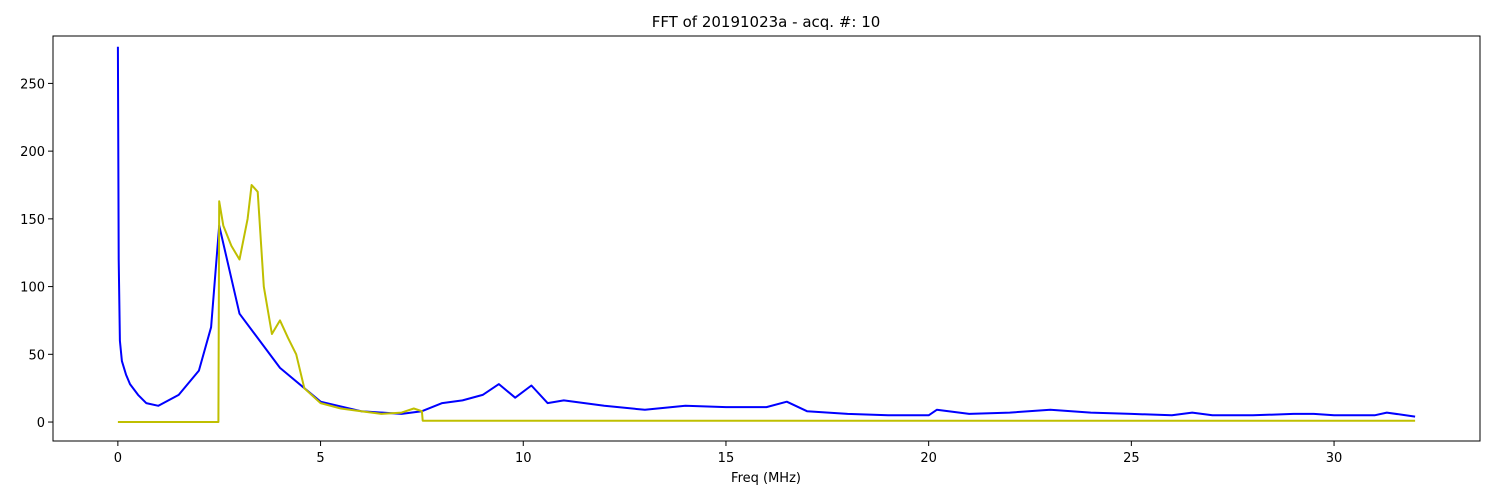 This screenshot has width=1500, height=500. I want to click on x-tick-label: 10, so click(523, 458).